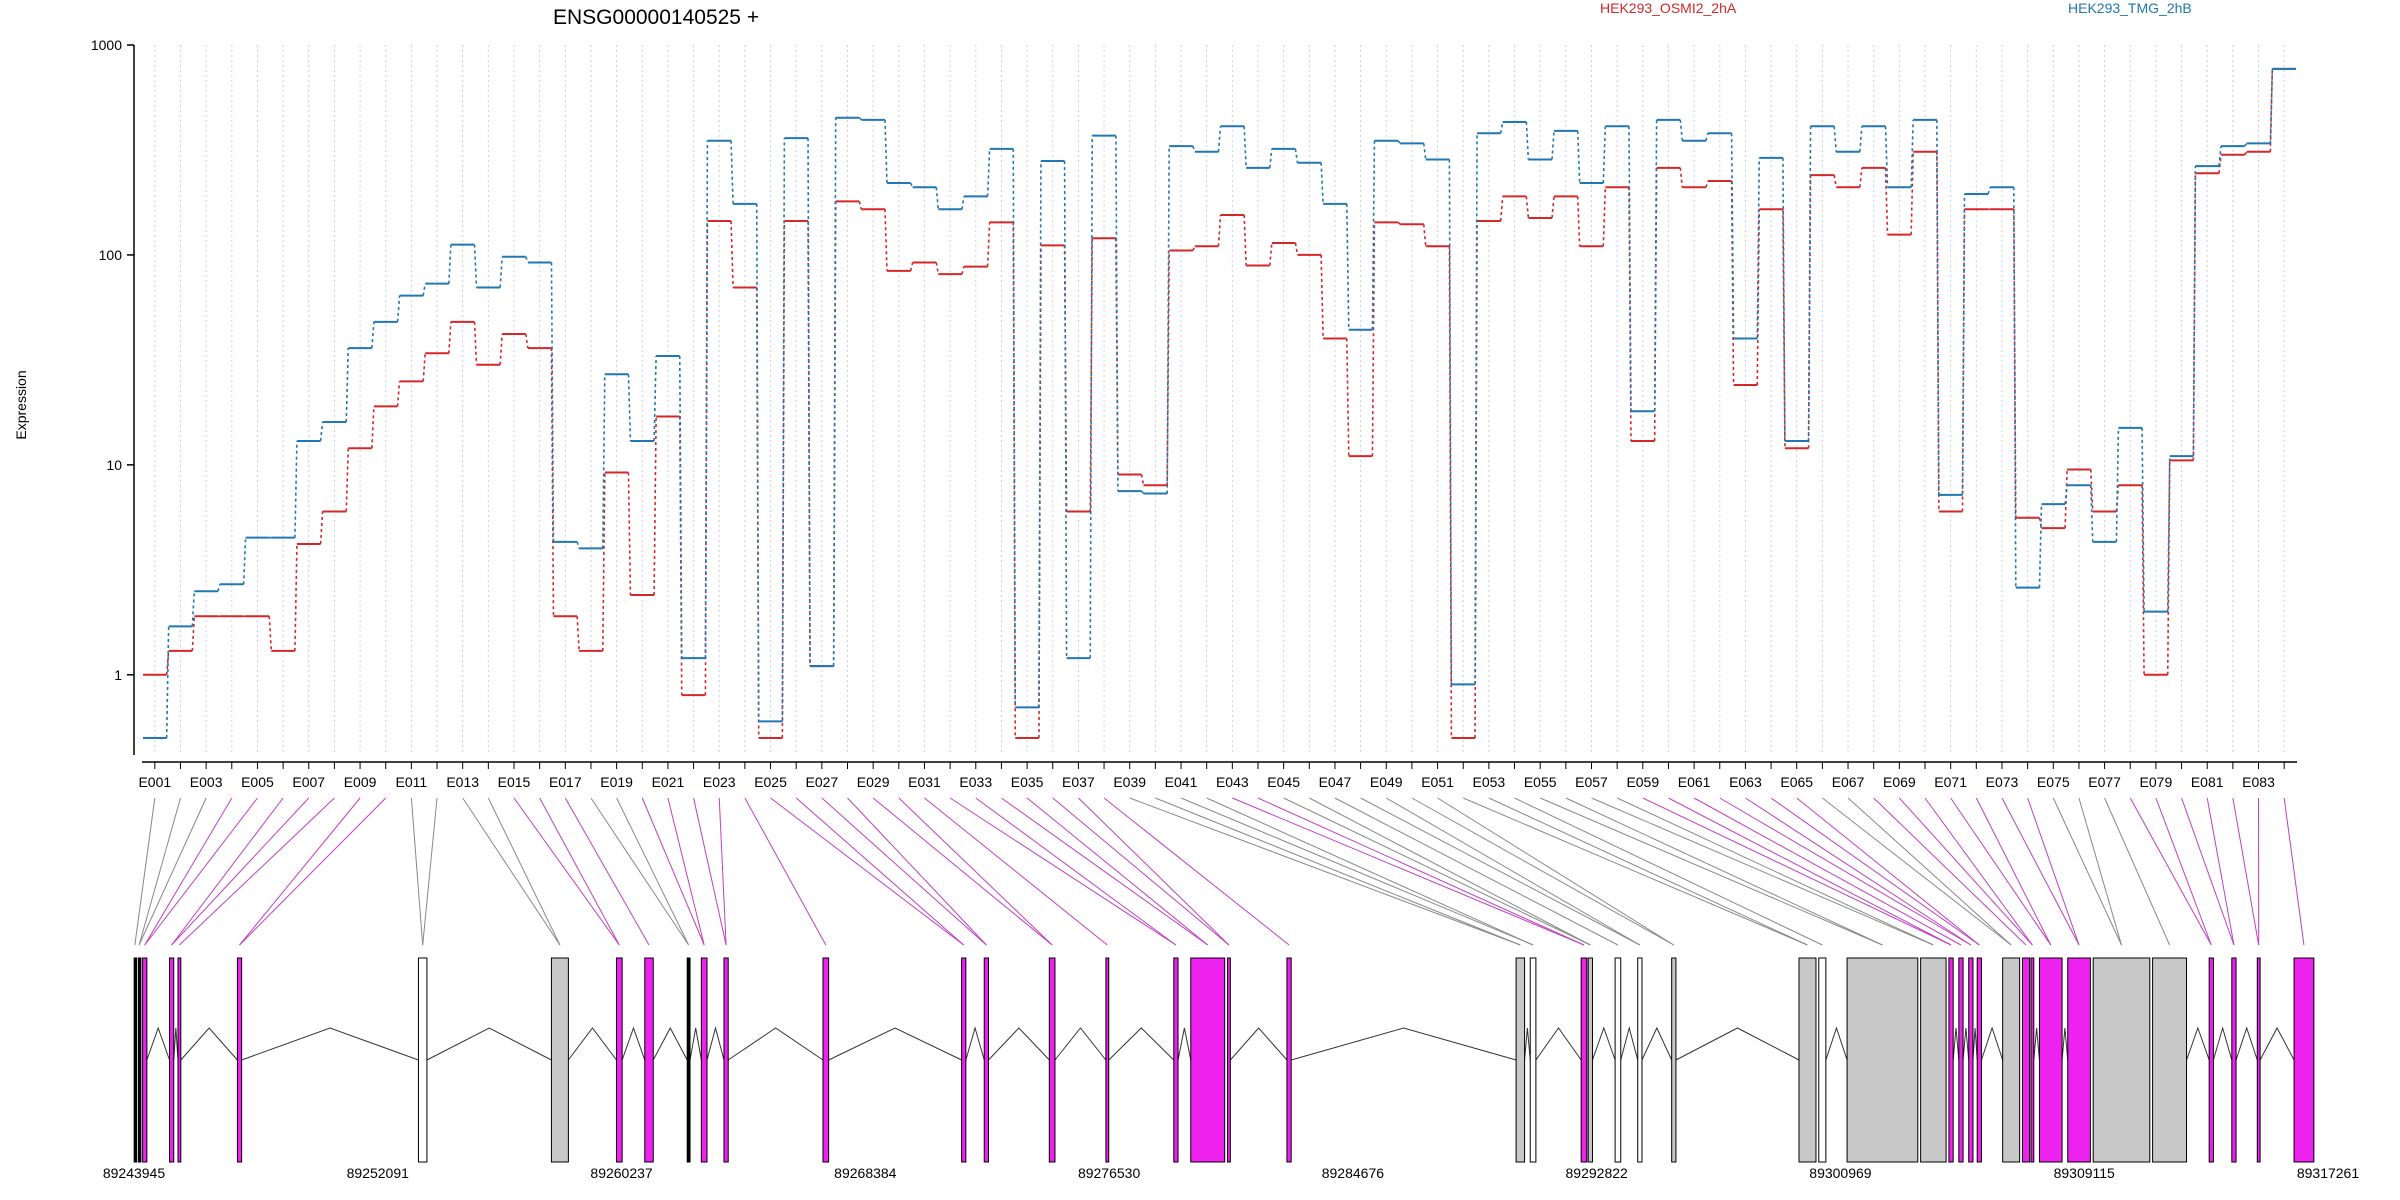 The width and height of the screenshot is (2400, 1200). What do you see at coordinates (616, 782) in the screenshot?
I see `x-tick-label: E019` at bounding box center [616, 782].